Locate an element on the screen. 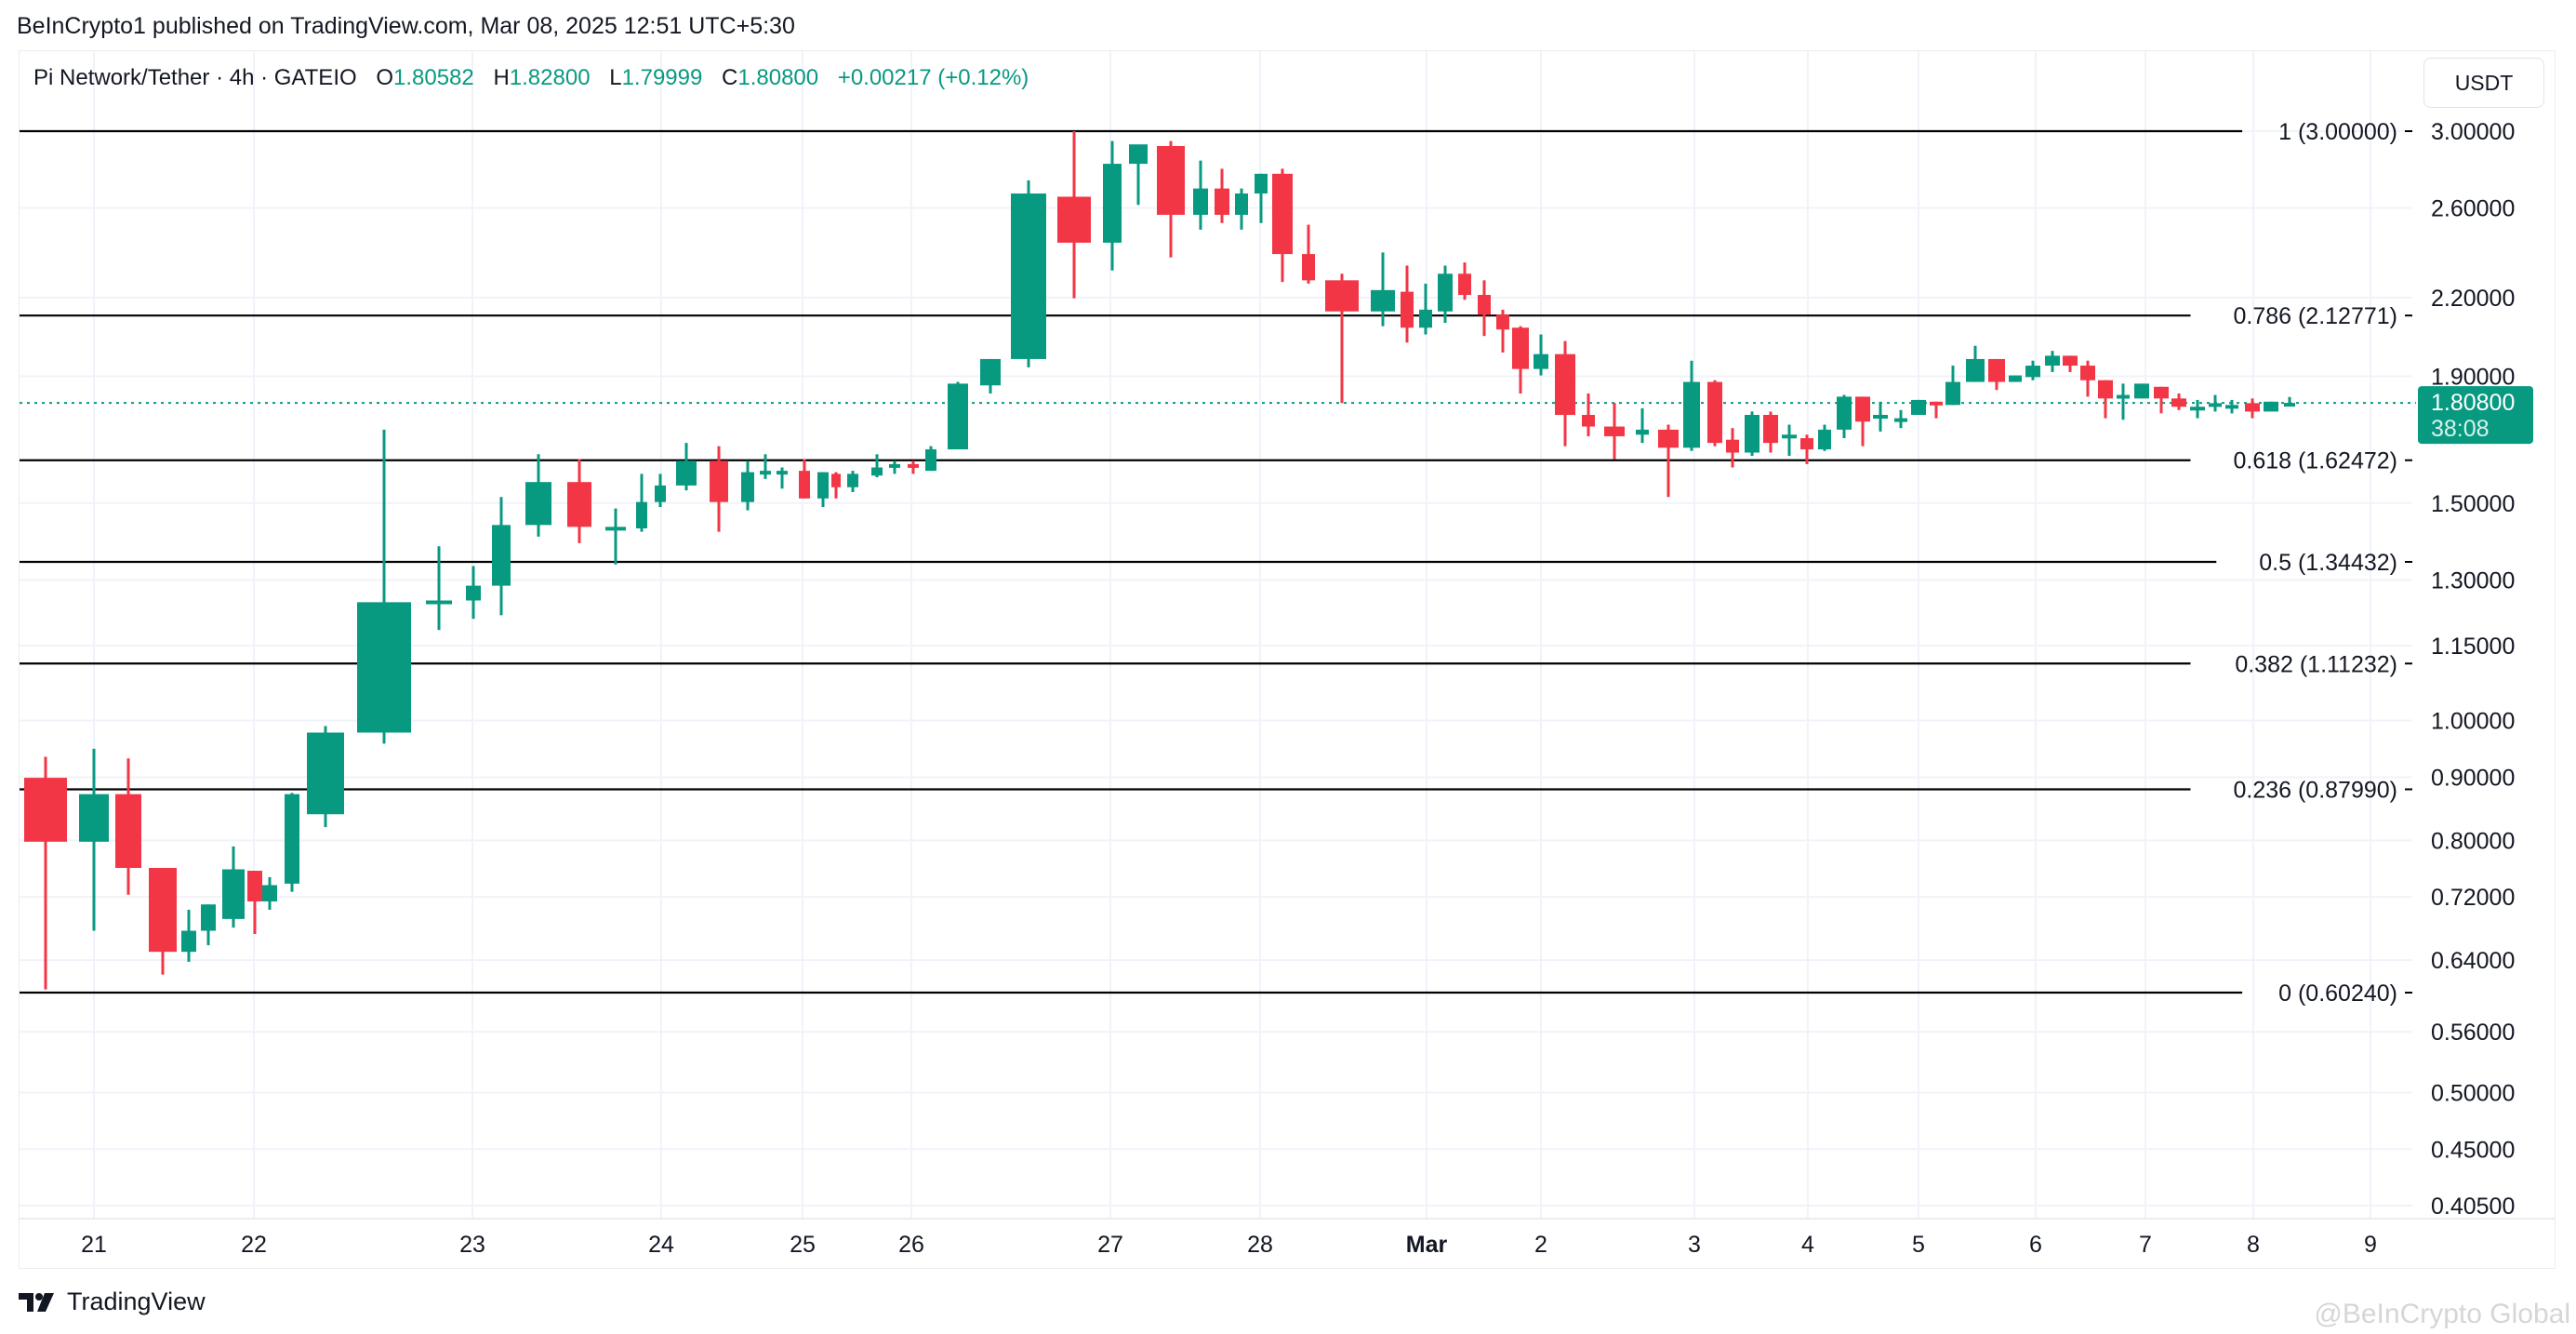 The height and width of the screenshot is (1334, 2576). close-value: 1.80800 is located at coordinates (778, 78).